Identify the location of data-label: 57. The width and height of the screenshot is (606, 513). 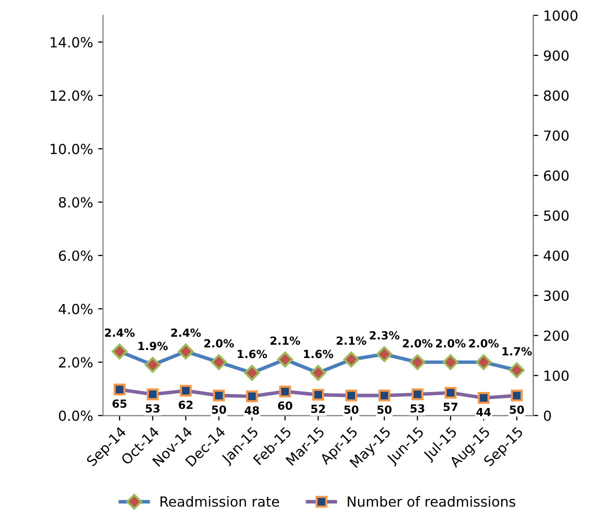
(451, 407).